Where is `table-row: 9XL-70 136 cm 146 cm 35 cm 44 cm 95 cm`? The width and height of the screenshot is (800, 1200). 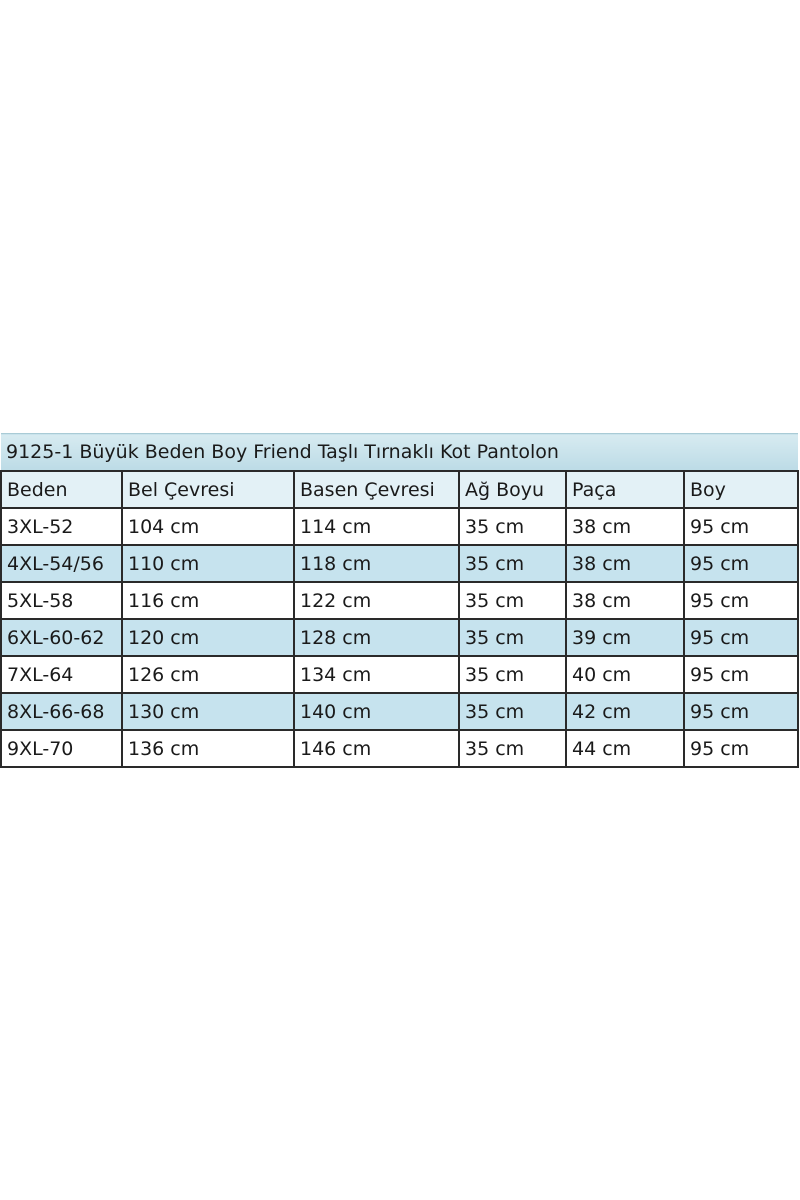
table-row: 9XL-70 136 cm 146 cm 35 cm 44 cm 95 cm is located at coordinates (399, 748).